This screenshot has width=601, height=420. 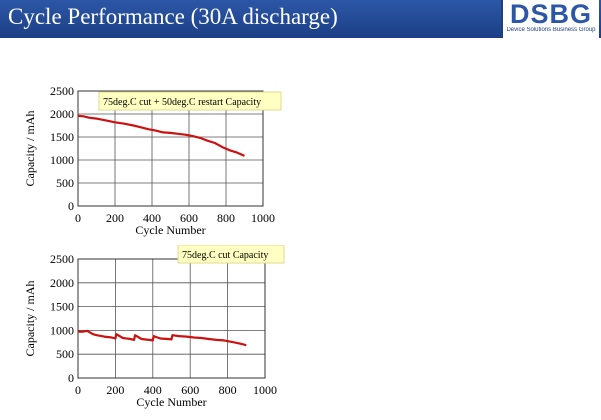 What do you see at coordinates (550, 14) in the screenshot?
I see `logo-mark: DSBG` at bounding box center [550, 14].